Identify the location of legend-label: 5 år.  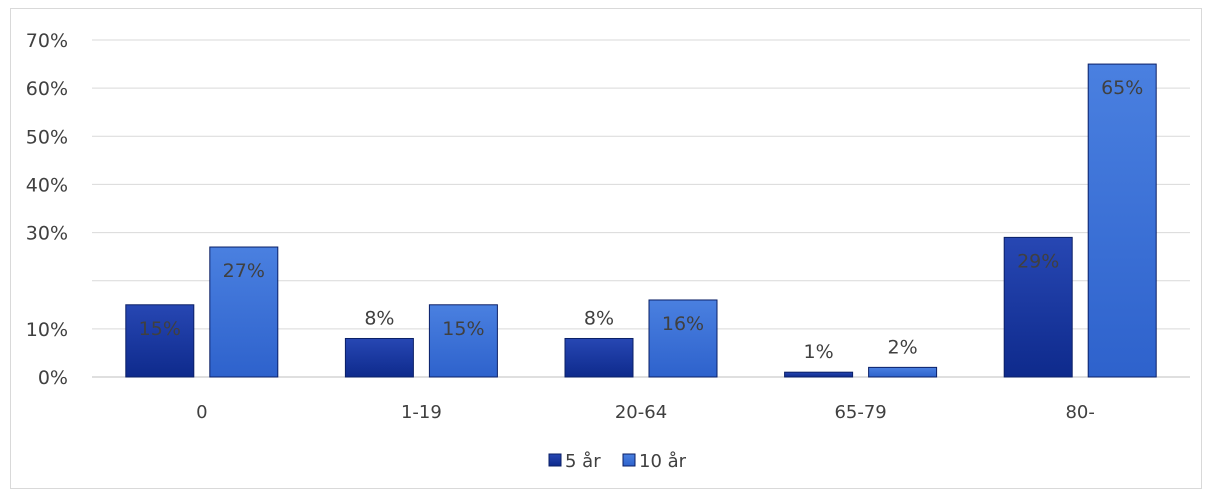
(583, 461).